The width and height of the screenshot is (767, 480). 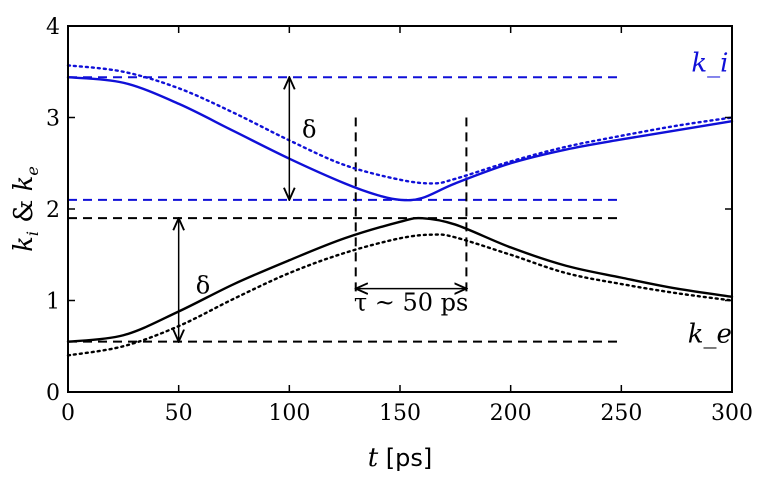 I want to click on y-tick-label-4: 4, so click(x=53, y=27).